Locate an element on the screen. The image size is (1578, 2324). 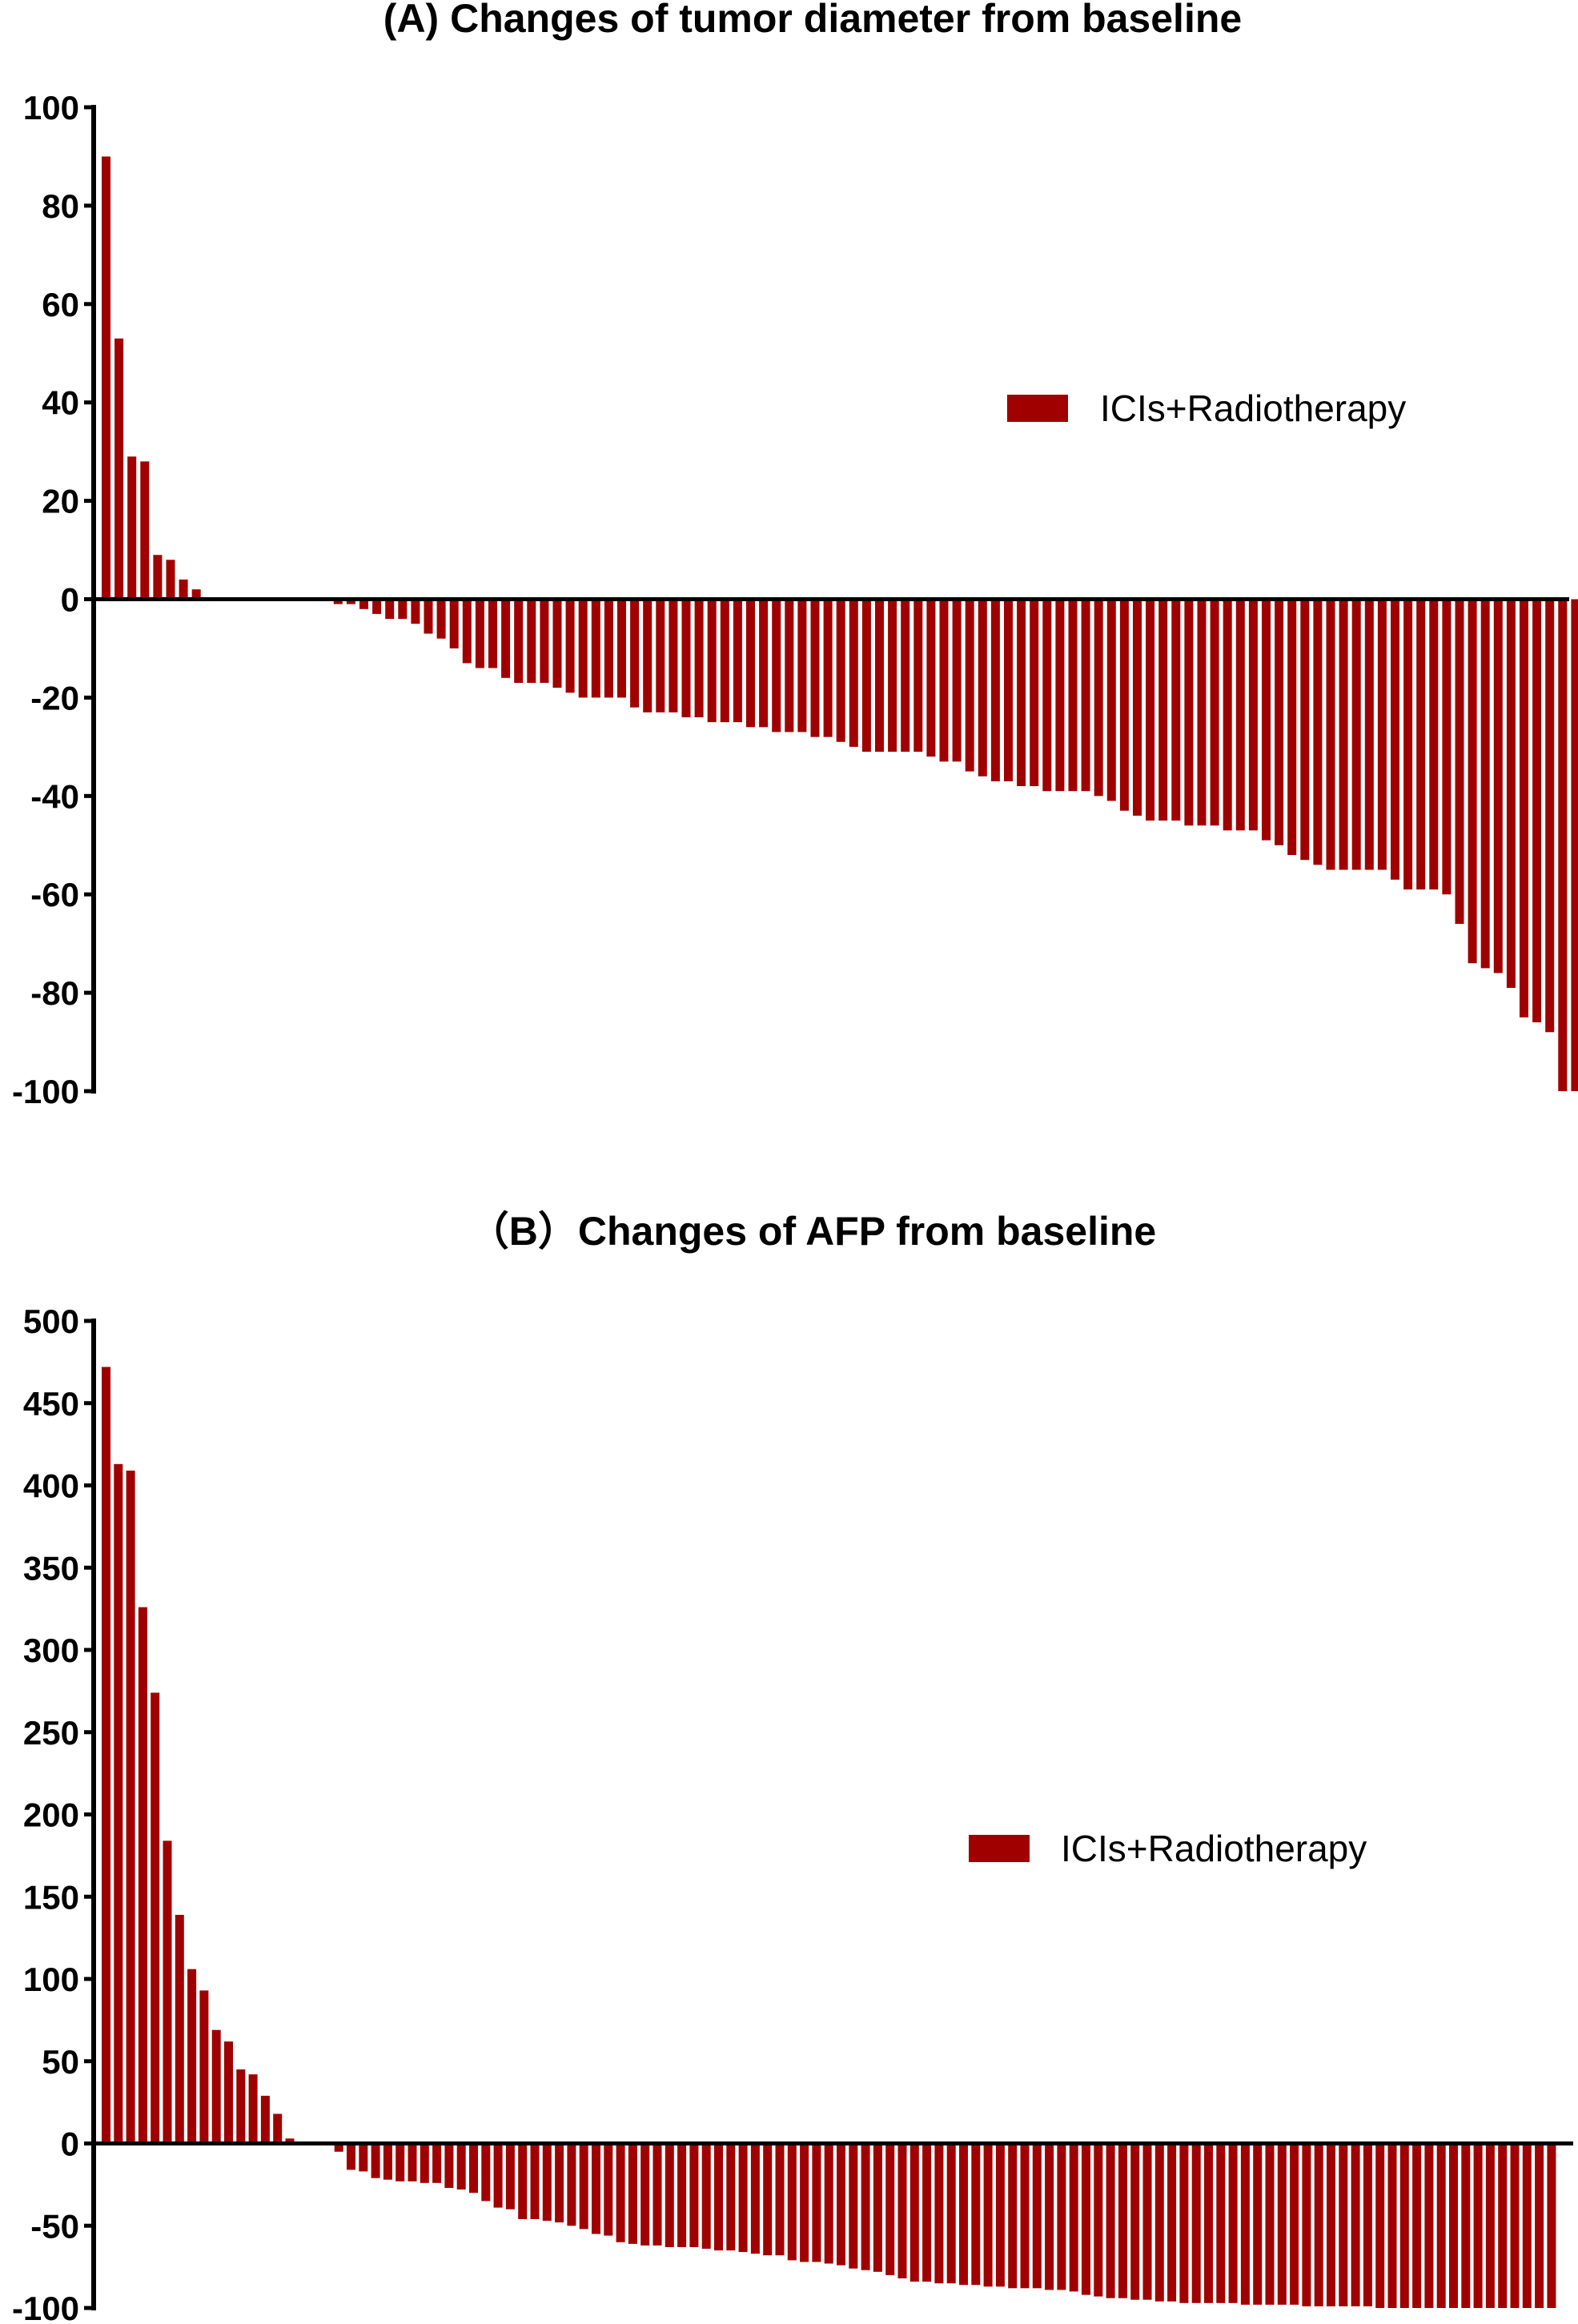
chart-a-tick-label: 40 is located at coordinates (60, 403).